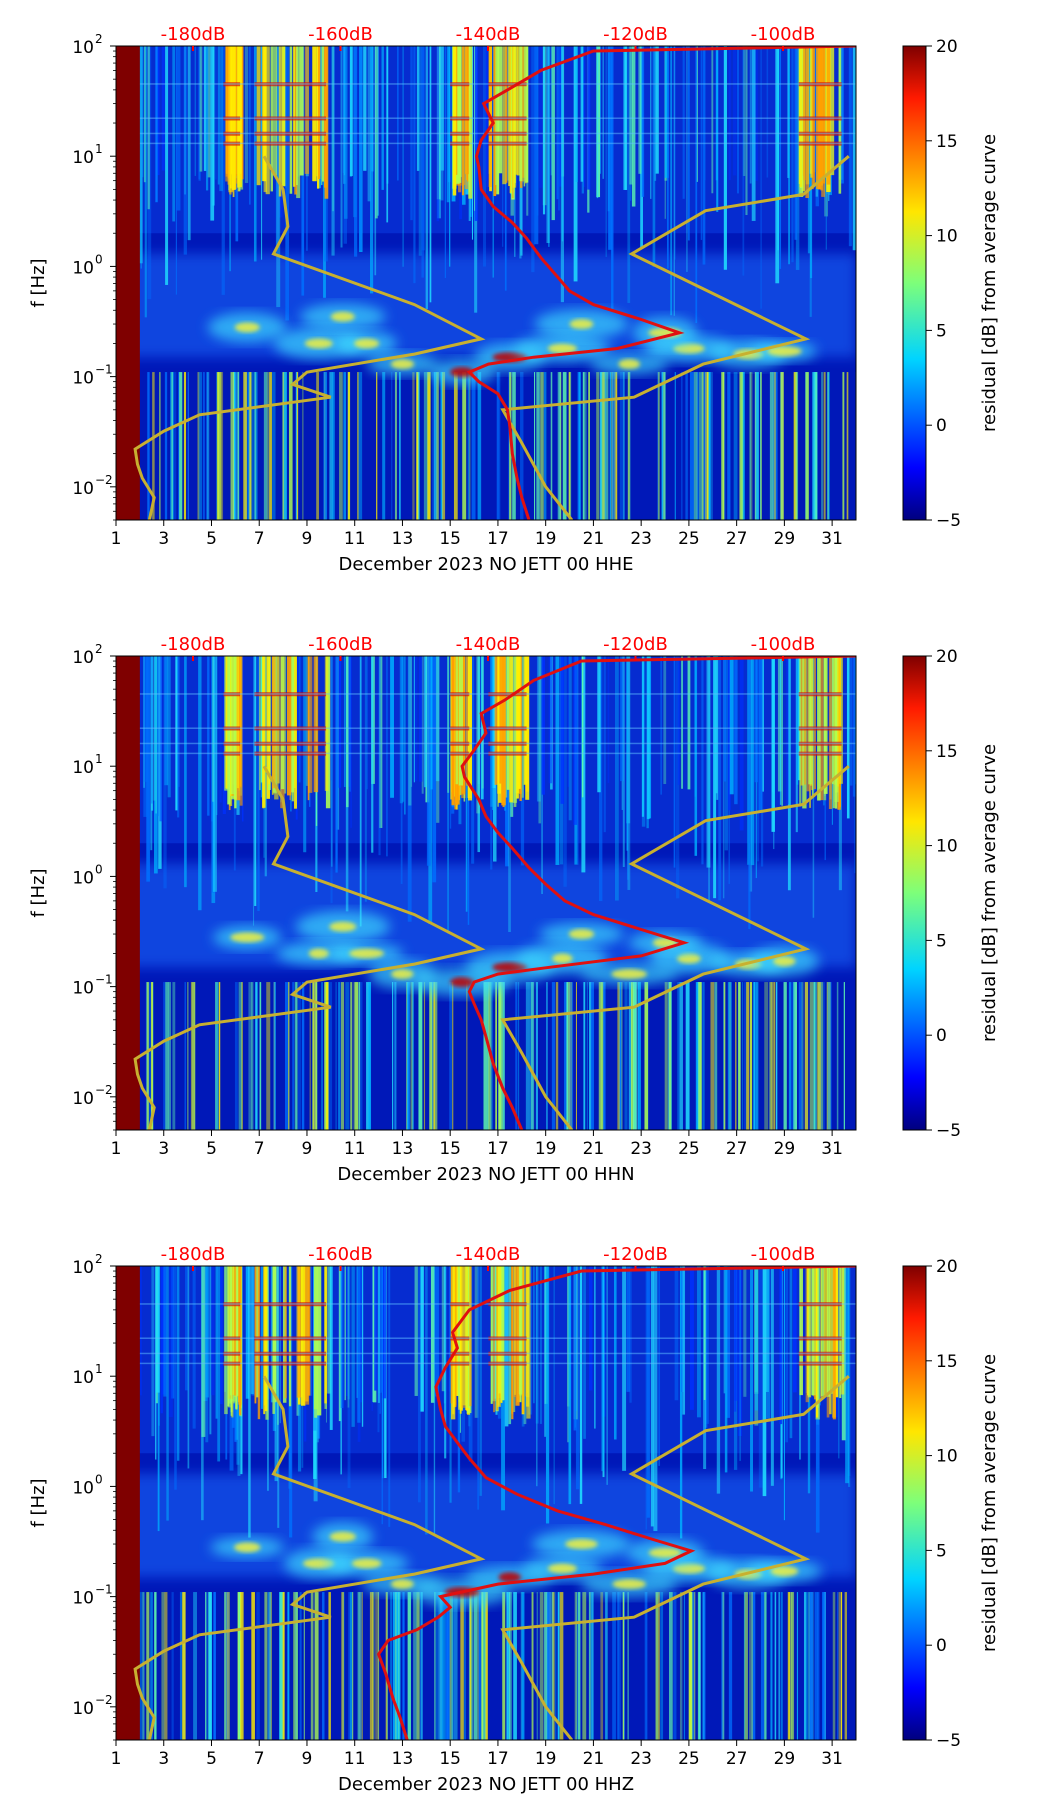 Image resolution: width=1052 pixels, height=1810 pixels. Describe the element at coordinates (104, 1590) in the screenshot. I see `y-tick-exponent: −1` at that location.